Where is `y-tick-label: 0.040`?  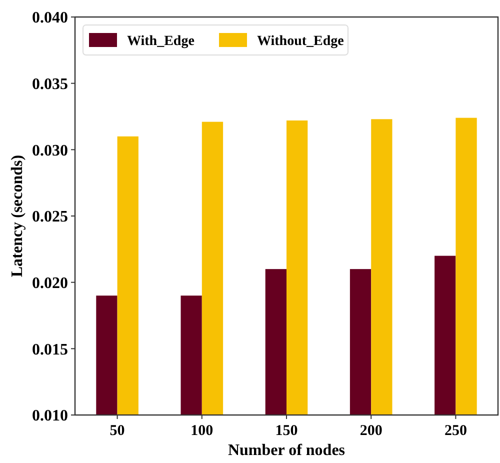 y-tick-label: 0.040 is located at coordinates (50, 18).